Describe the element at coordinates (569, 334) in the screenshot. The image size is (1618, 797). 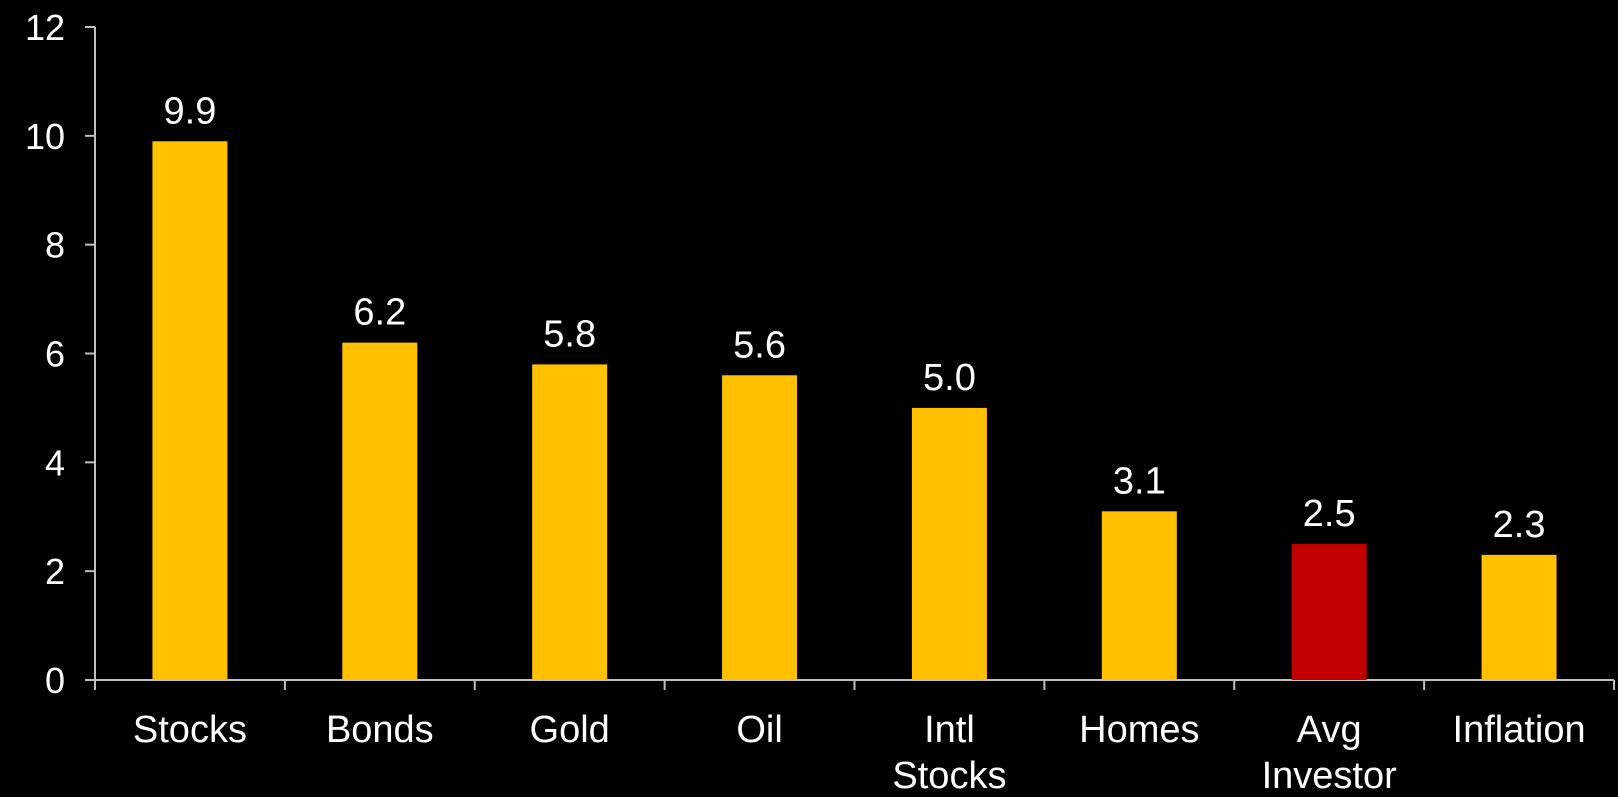
I see `data-label: 5.8` at that location.